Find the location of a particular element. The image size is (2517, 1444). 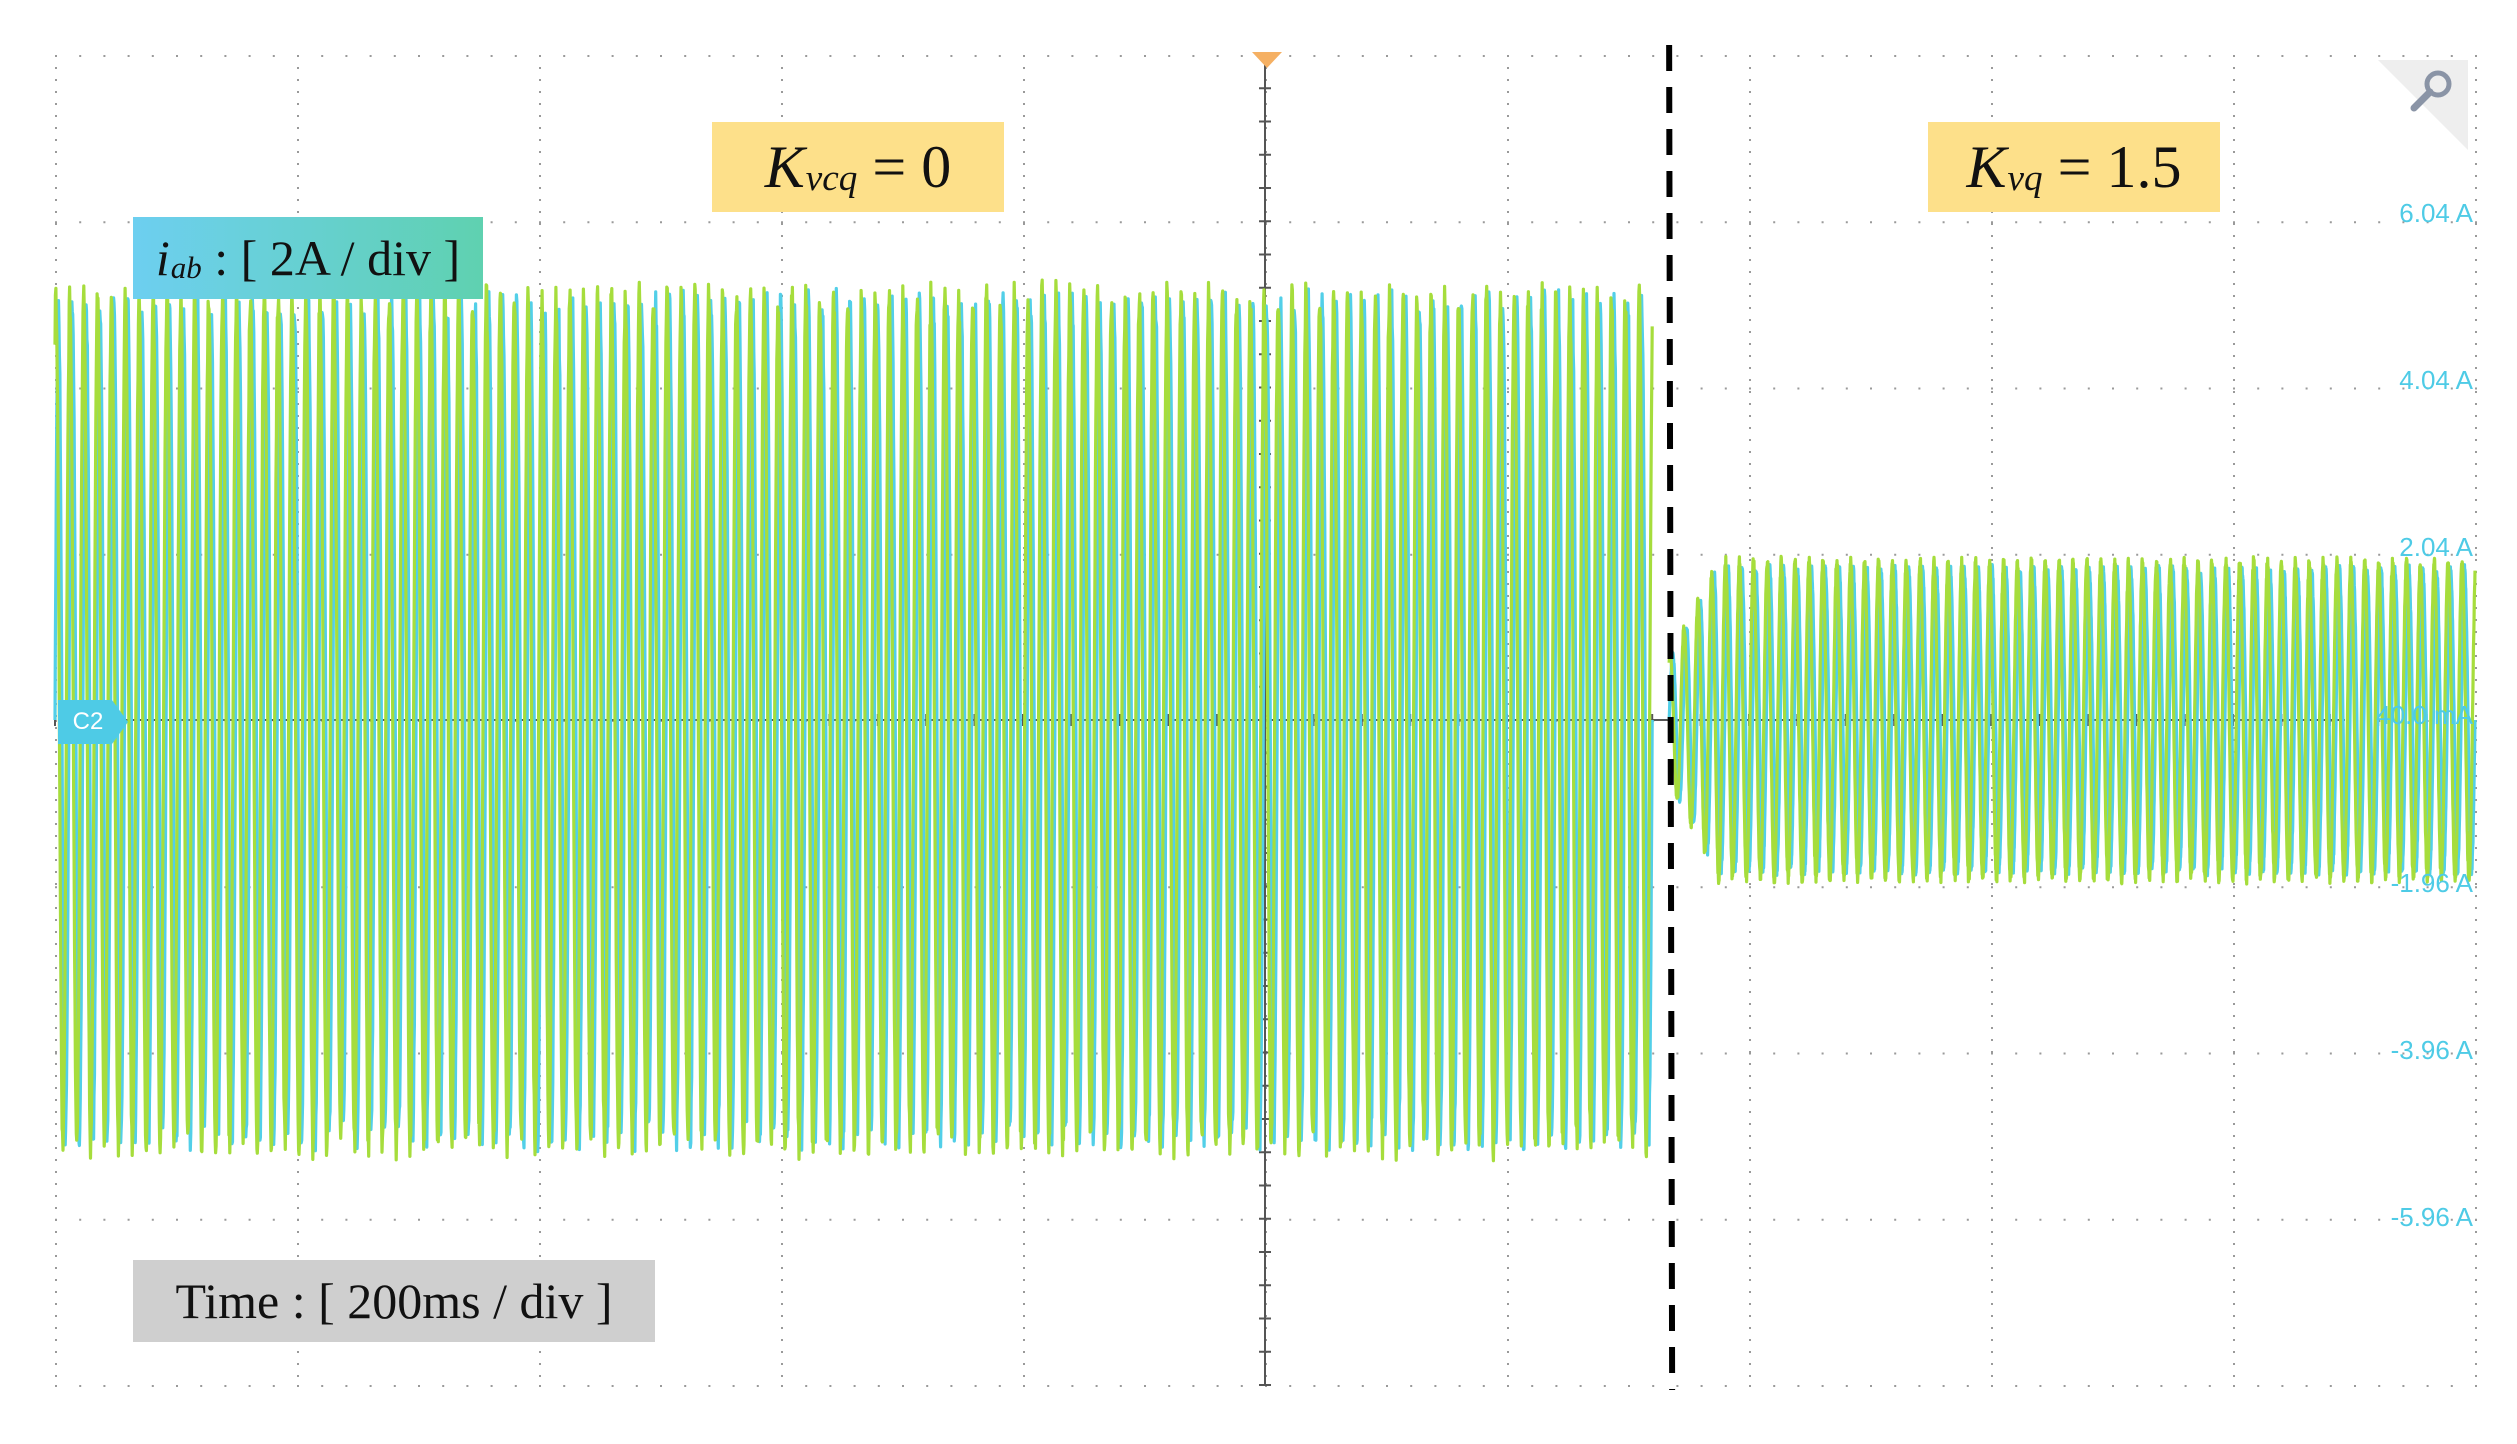

y-tick-label: 6.04 A is located at coordinates (2436, 213).